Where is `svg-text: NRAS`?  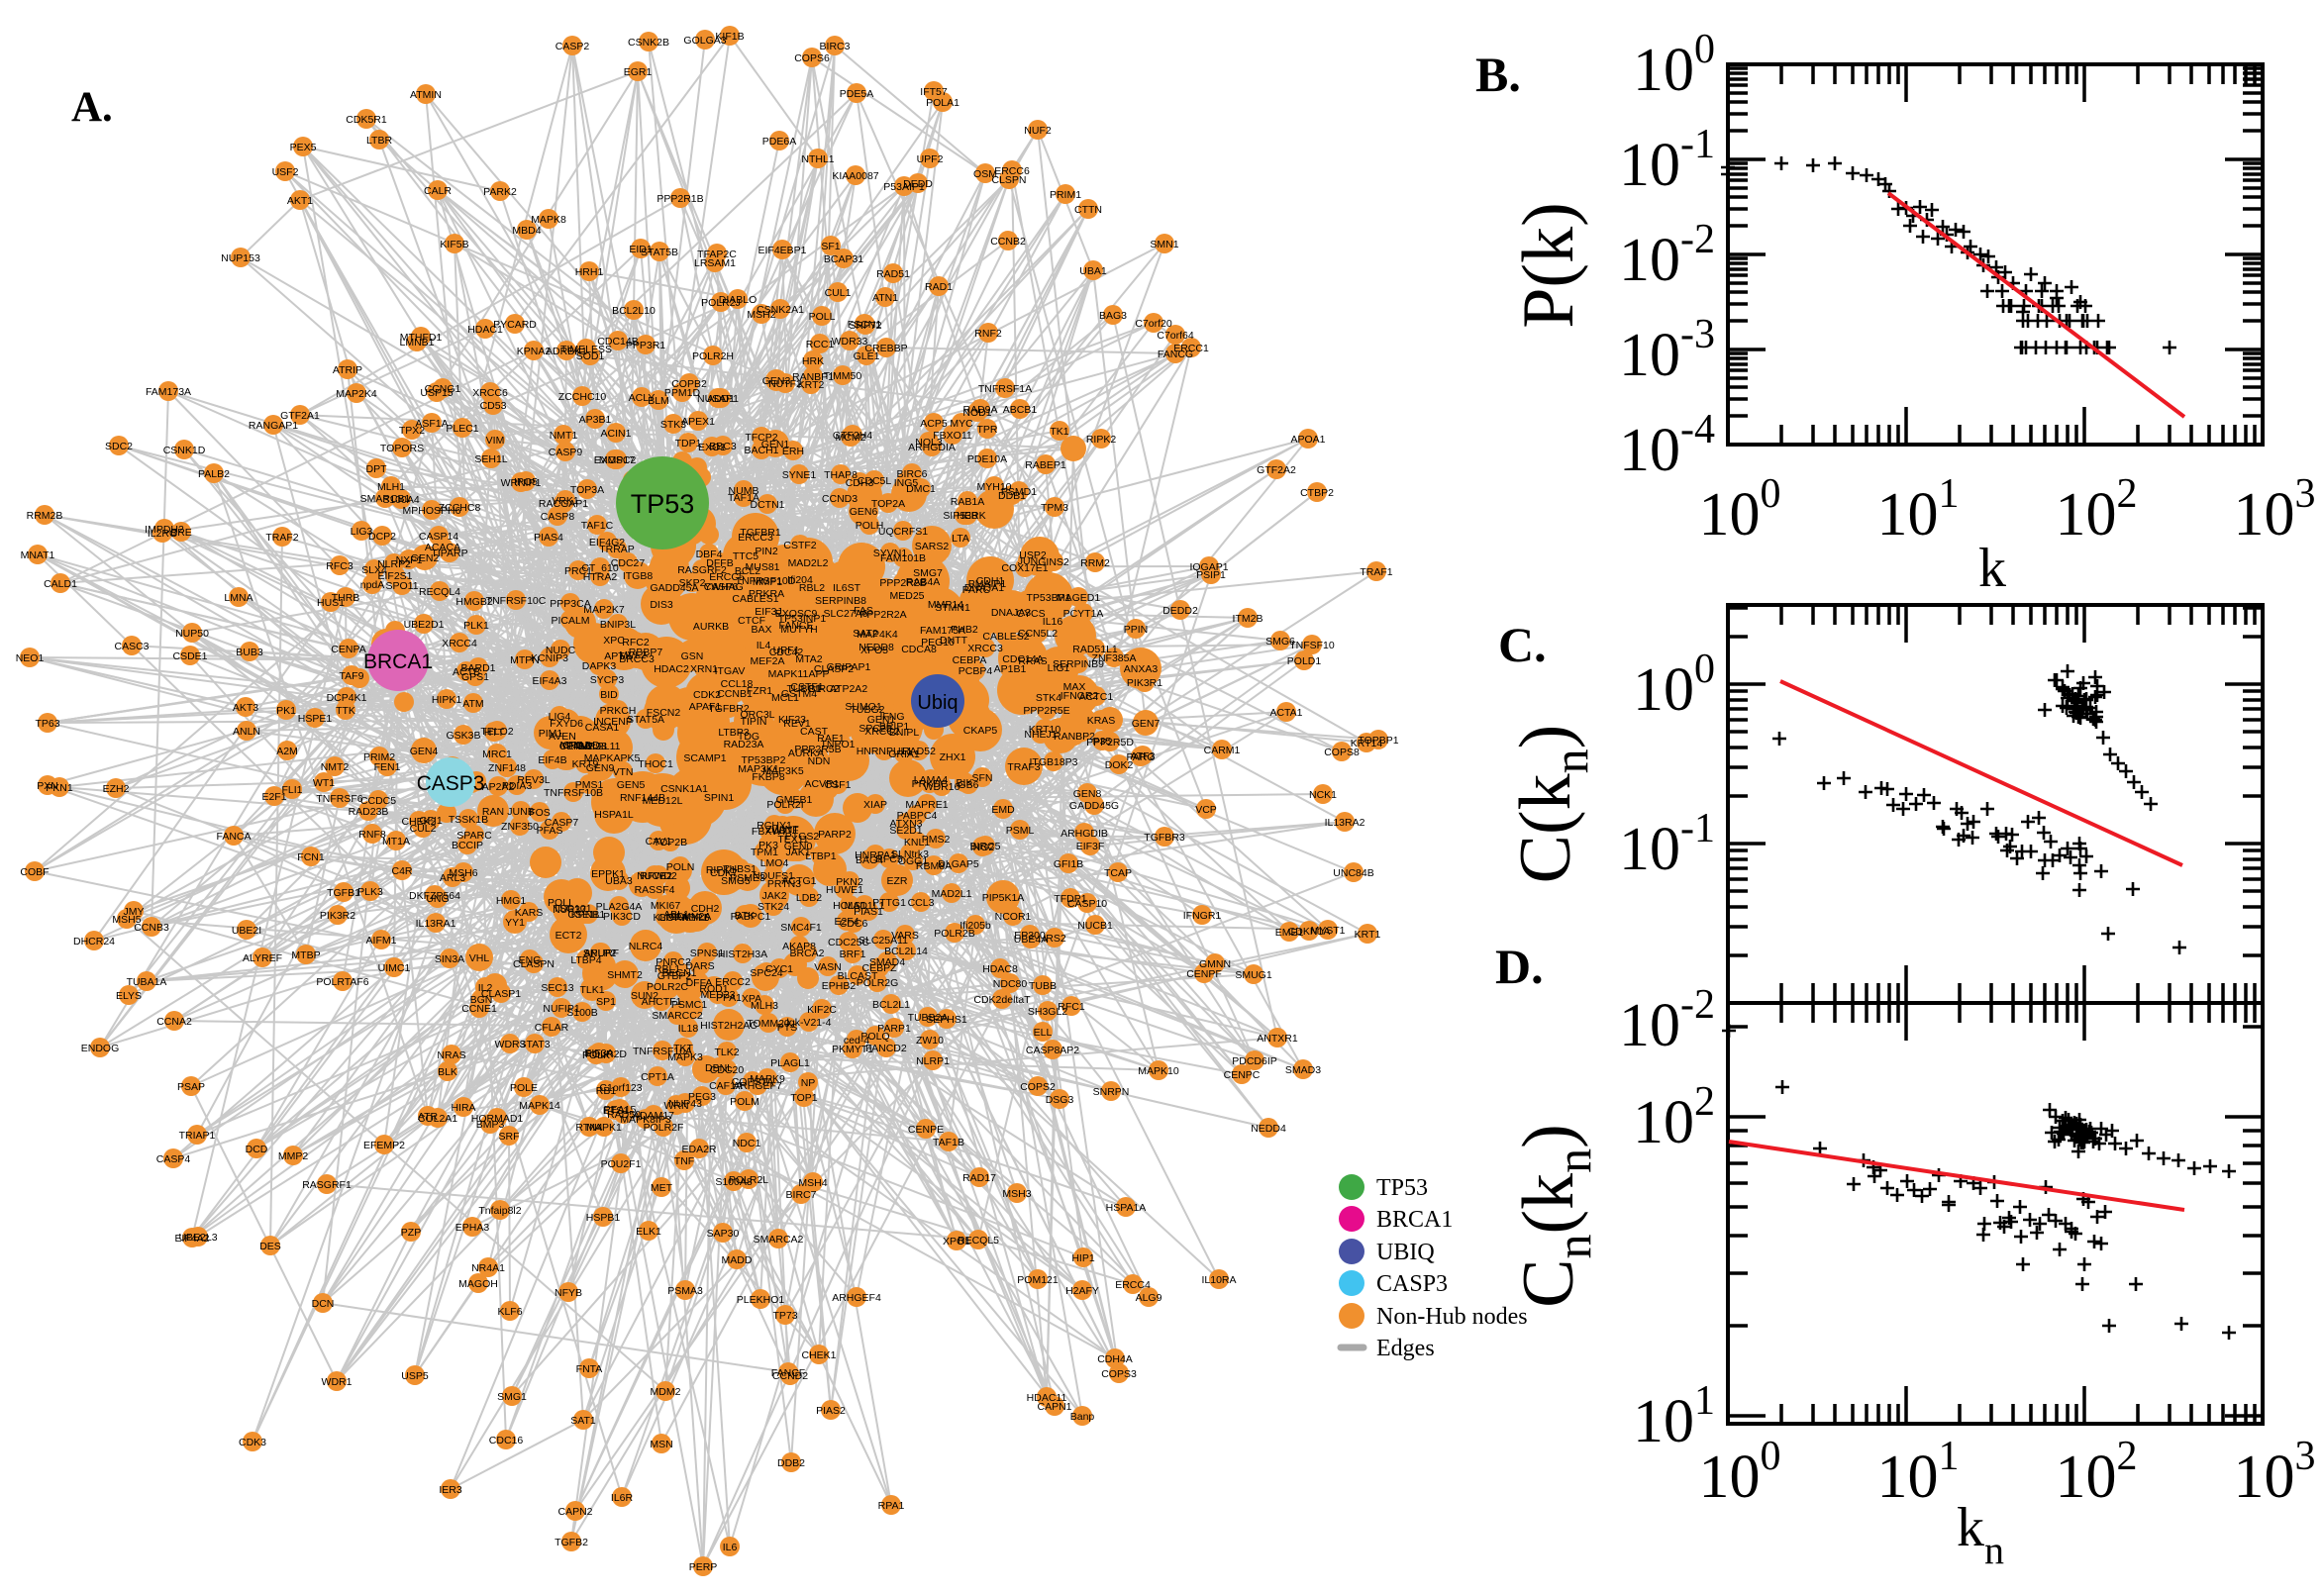
svg-text: NRAS is located at coordinates (451, 1055).